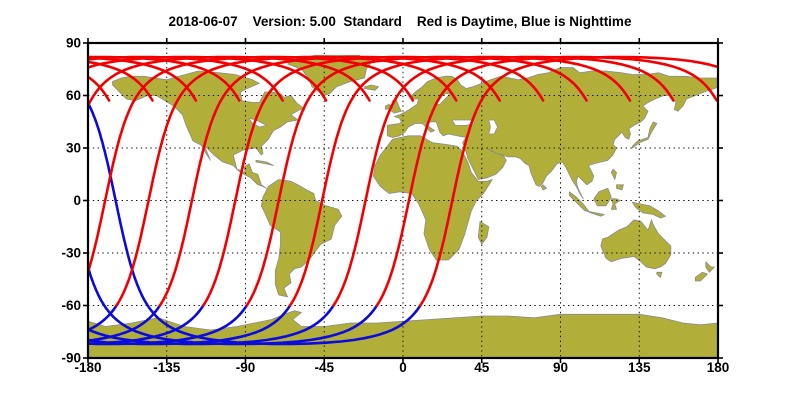 The image size is (800, 400). What do you see at coordinates (639, 367) in the screenshot?
I see `x-tick-label: 135` at bounding box center [639, 367].